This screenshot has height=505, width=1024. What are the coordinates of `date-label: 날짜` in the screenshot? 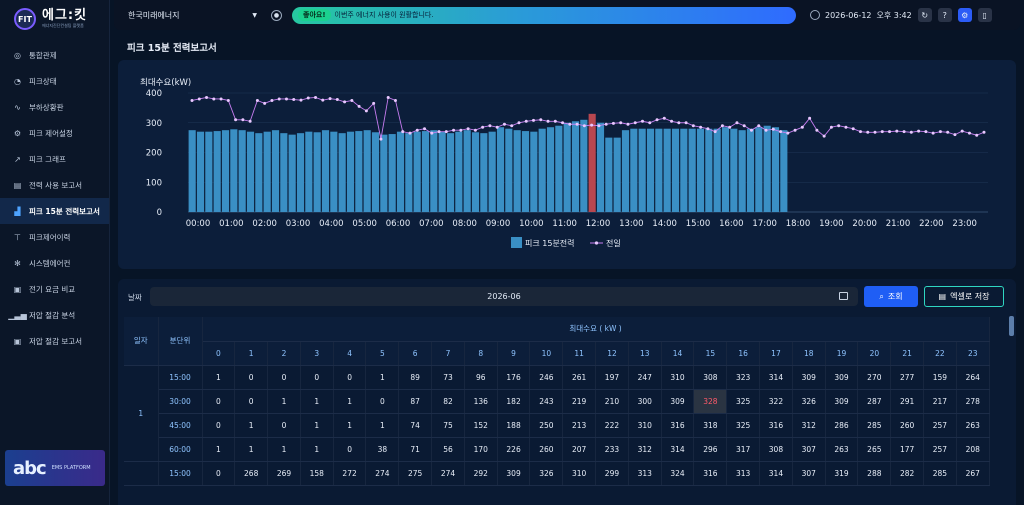 It's located at (135, 297).